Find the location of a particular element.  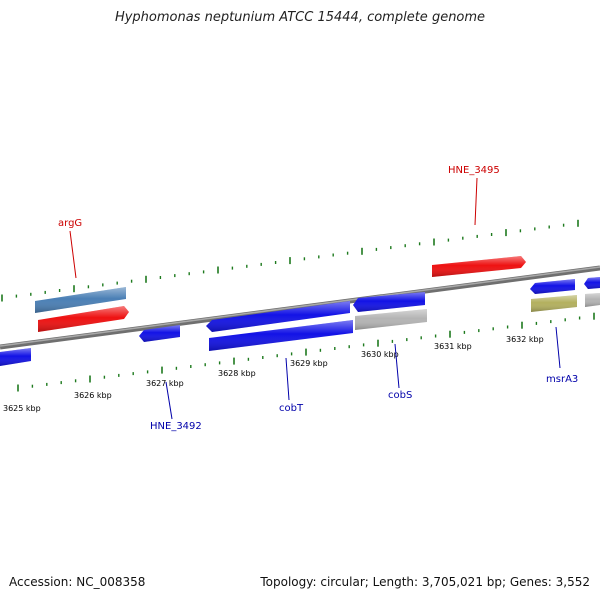

ruler-label-3626: 3626 kbp is located at coordinates (93, 395).